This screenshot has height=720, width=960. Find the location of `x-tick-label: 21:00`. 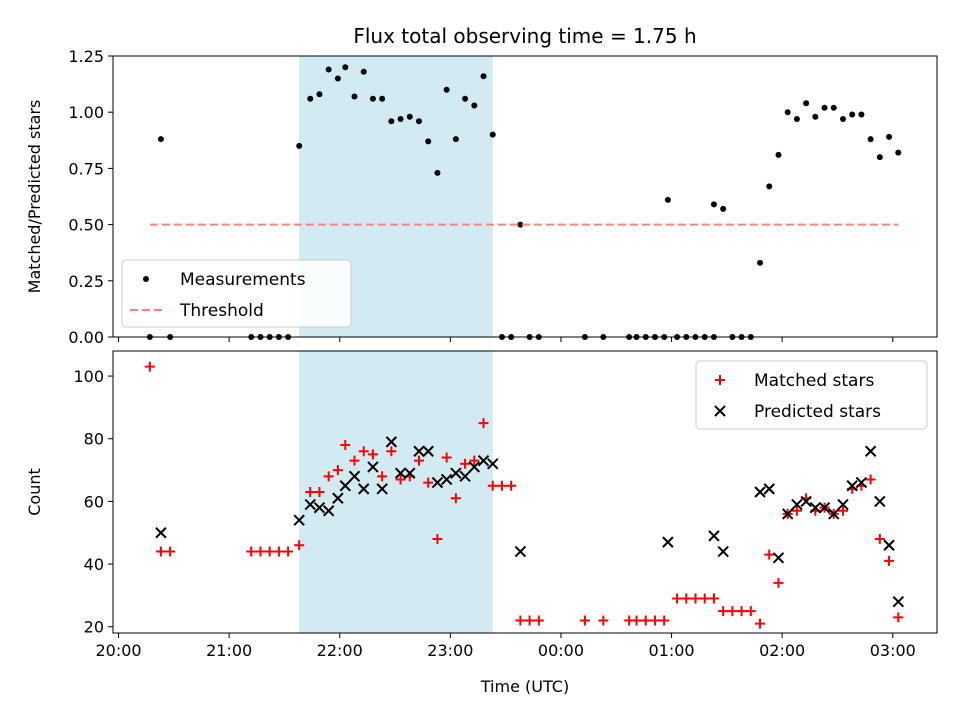

x-tick-label: 21:00 is located at coordinates (229, 650).